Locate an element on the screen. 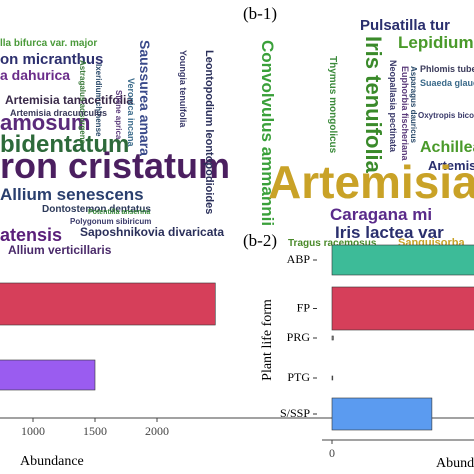 The width and height of the screenshot is (474, 474). word: Euphorbia fischeriana is located at coordinates (405, 114).